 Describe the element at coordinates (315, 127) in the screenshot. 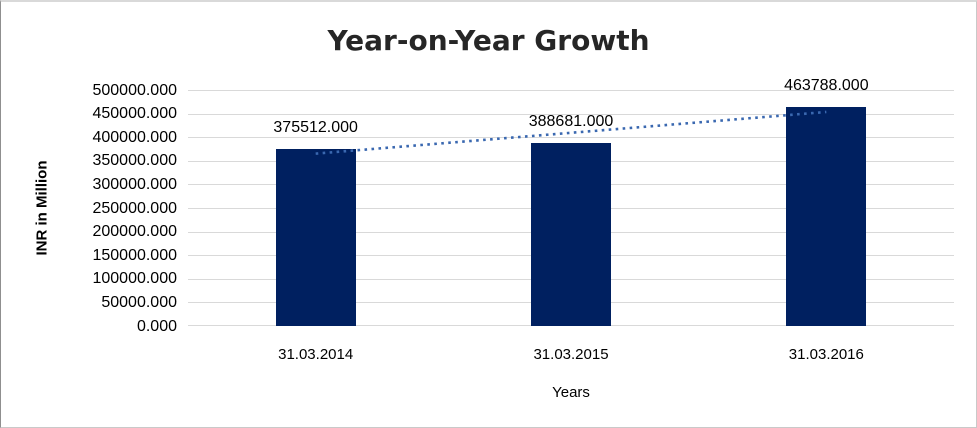

I see `data-label: 375512.000` at that location.